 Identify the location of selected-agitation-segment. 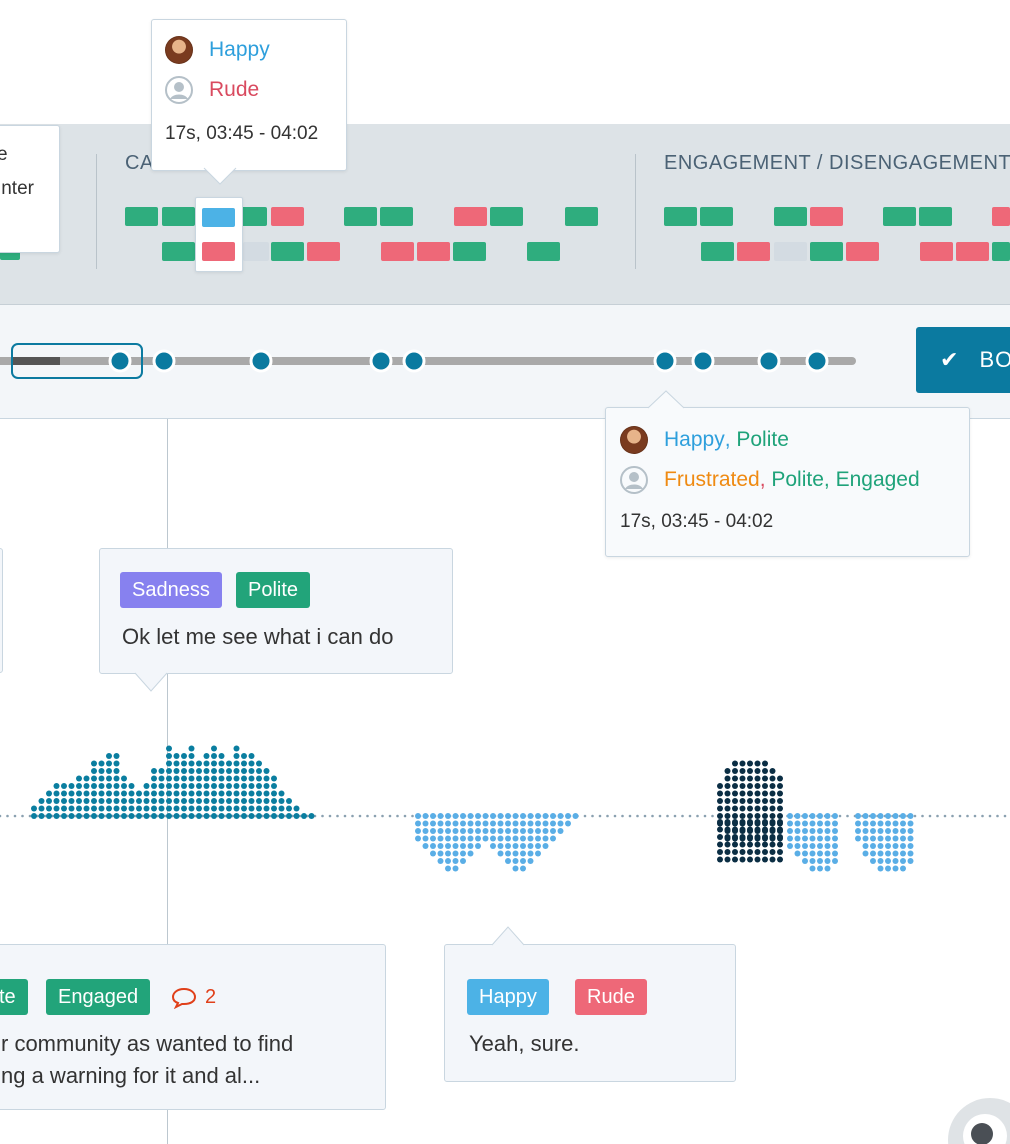
(218, 251).